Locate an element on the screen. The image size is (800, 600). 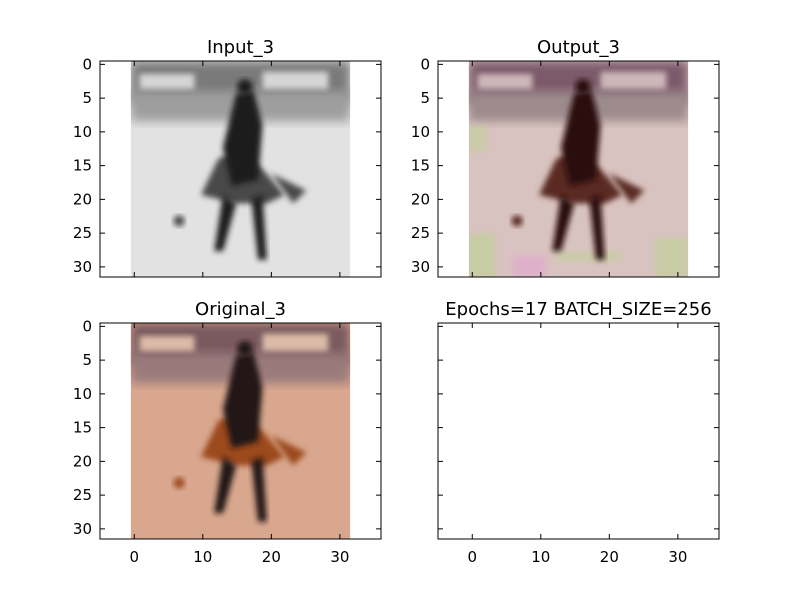
panel-title-1: Input_3 is located at coordinates (240, 47).